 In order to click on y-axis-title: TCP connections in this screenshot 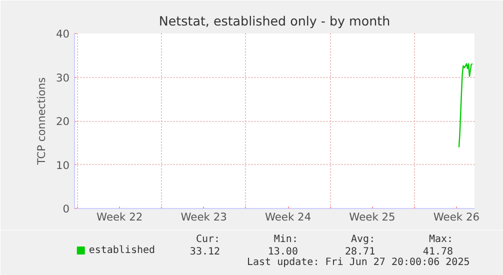, I will do `click(41, 121)`.